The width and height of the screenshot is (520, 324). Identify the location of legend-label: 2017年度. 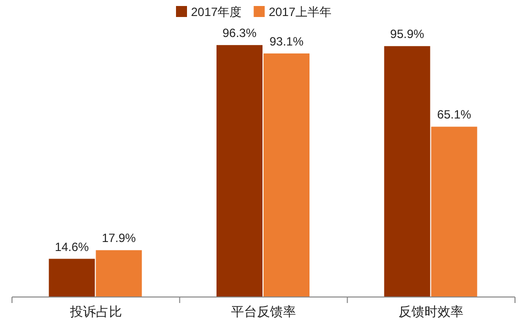
(216, 12).